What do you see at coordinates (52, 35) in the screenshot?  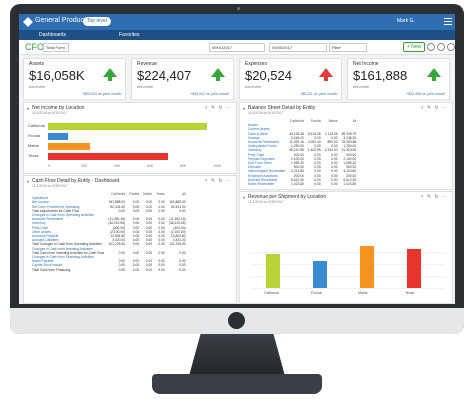 I see `tab-dashboards: Dashboards` at bounding box center [52, 35].